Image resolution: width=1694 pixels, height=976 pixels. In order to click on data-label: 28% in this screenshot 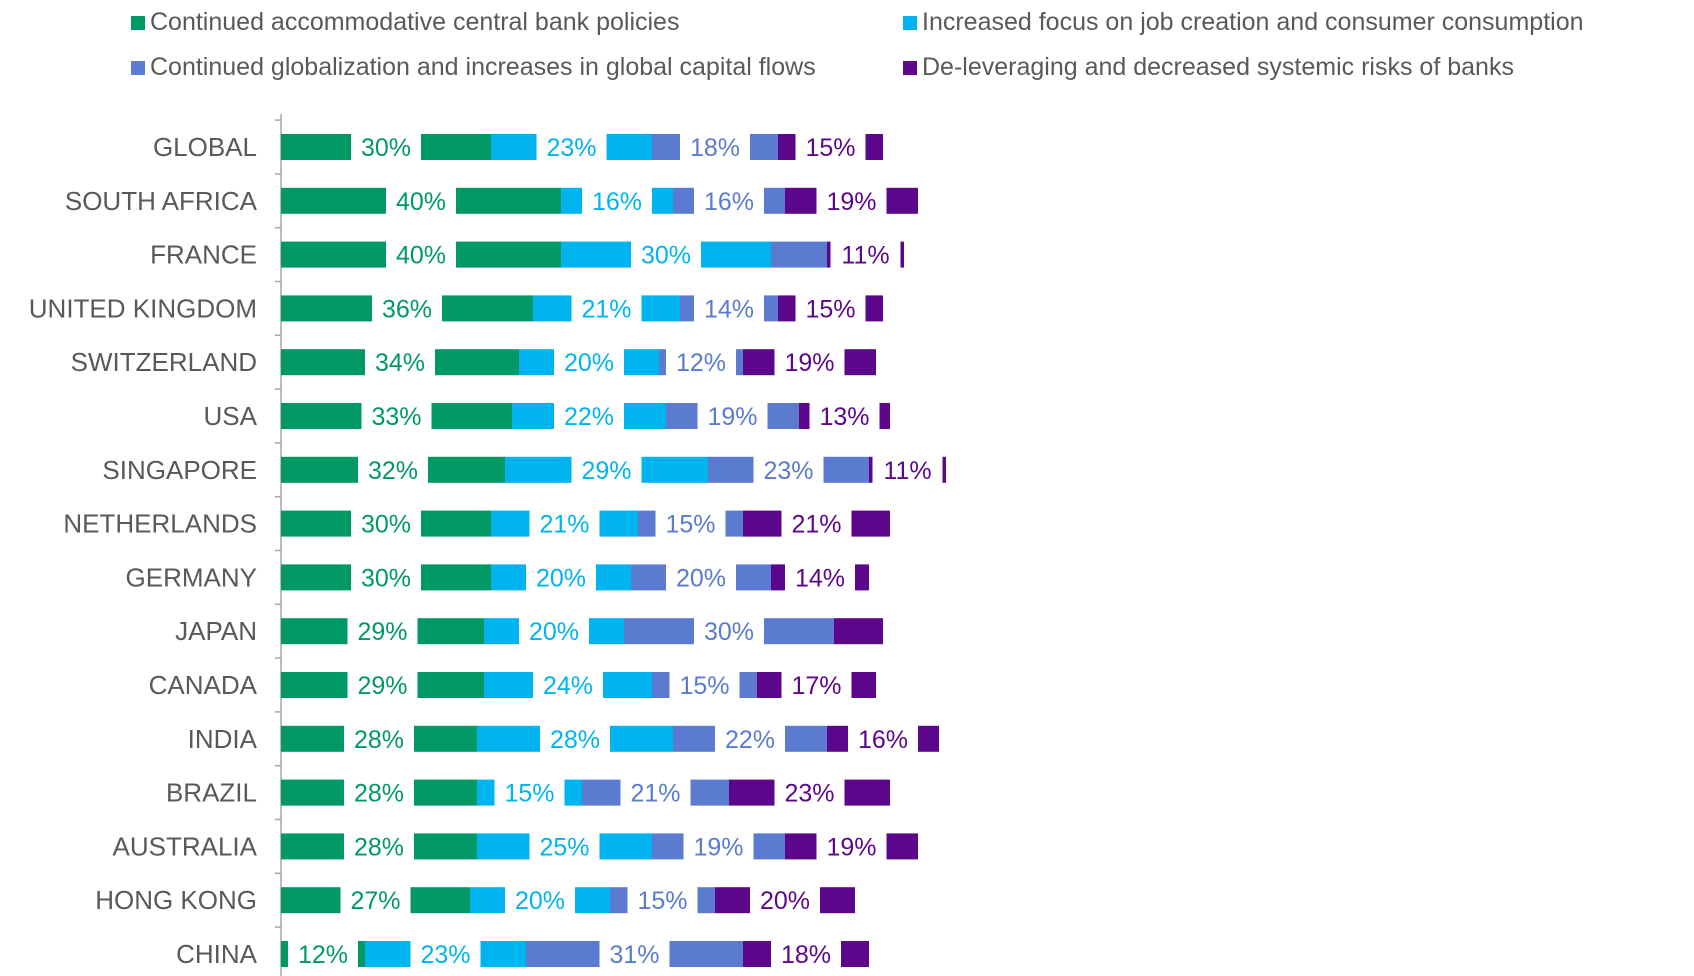, I will do `click(379, 794)`.